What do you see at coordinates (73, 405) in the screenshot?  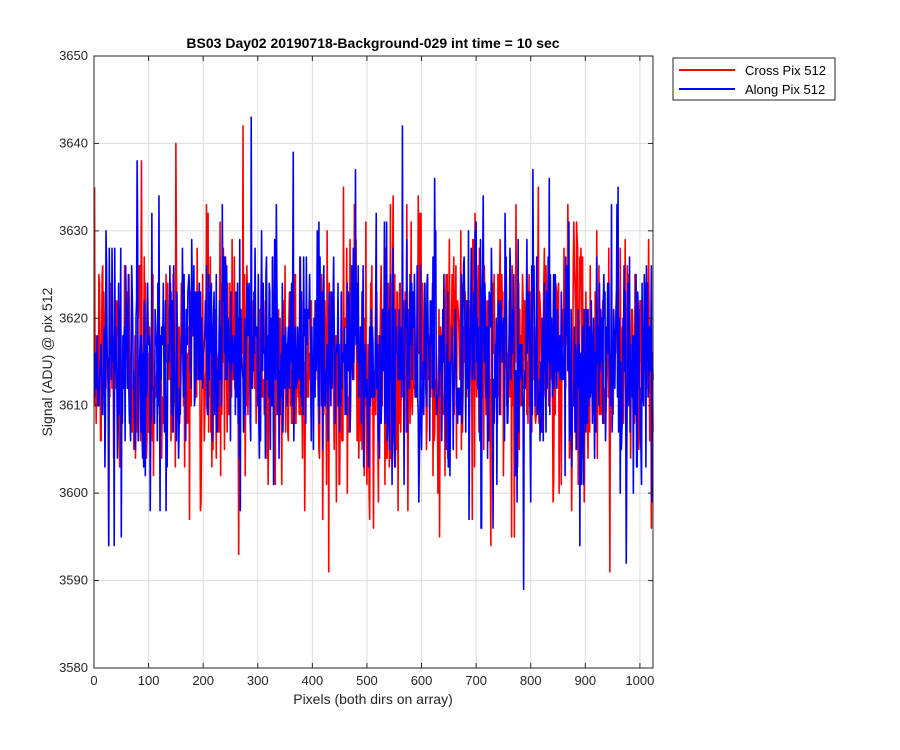 I see `y-tick-label: 3610` at bounding box center [73, 405].